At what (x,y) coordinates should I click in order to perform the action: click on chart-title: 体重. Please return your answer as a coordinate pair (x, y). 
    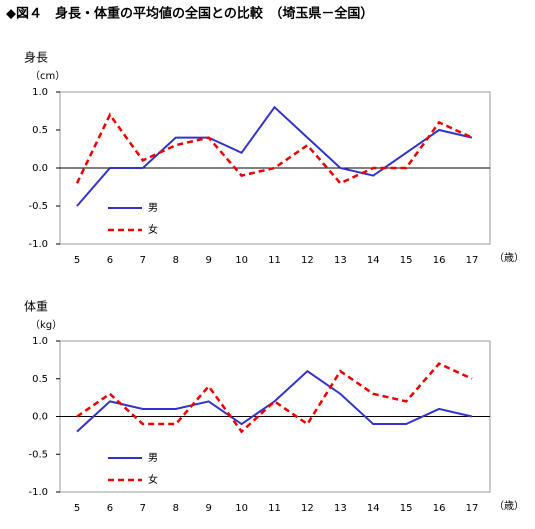
    Looking at the image, I should click on (36, 307).